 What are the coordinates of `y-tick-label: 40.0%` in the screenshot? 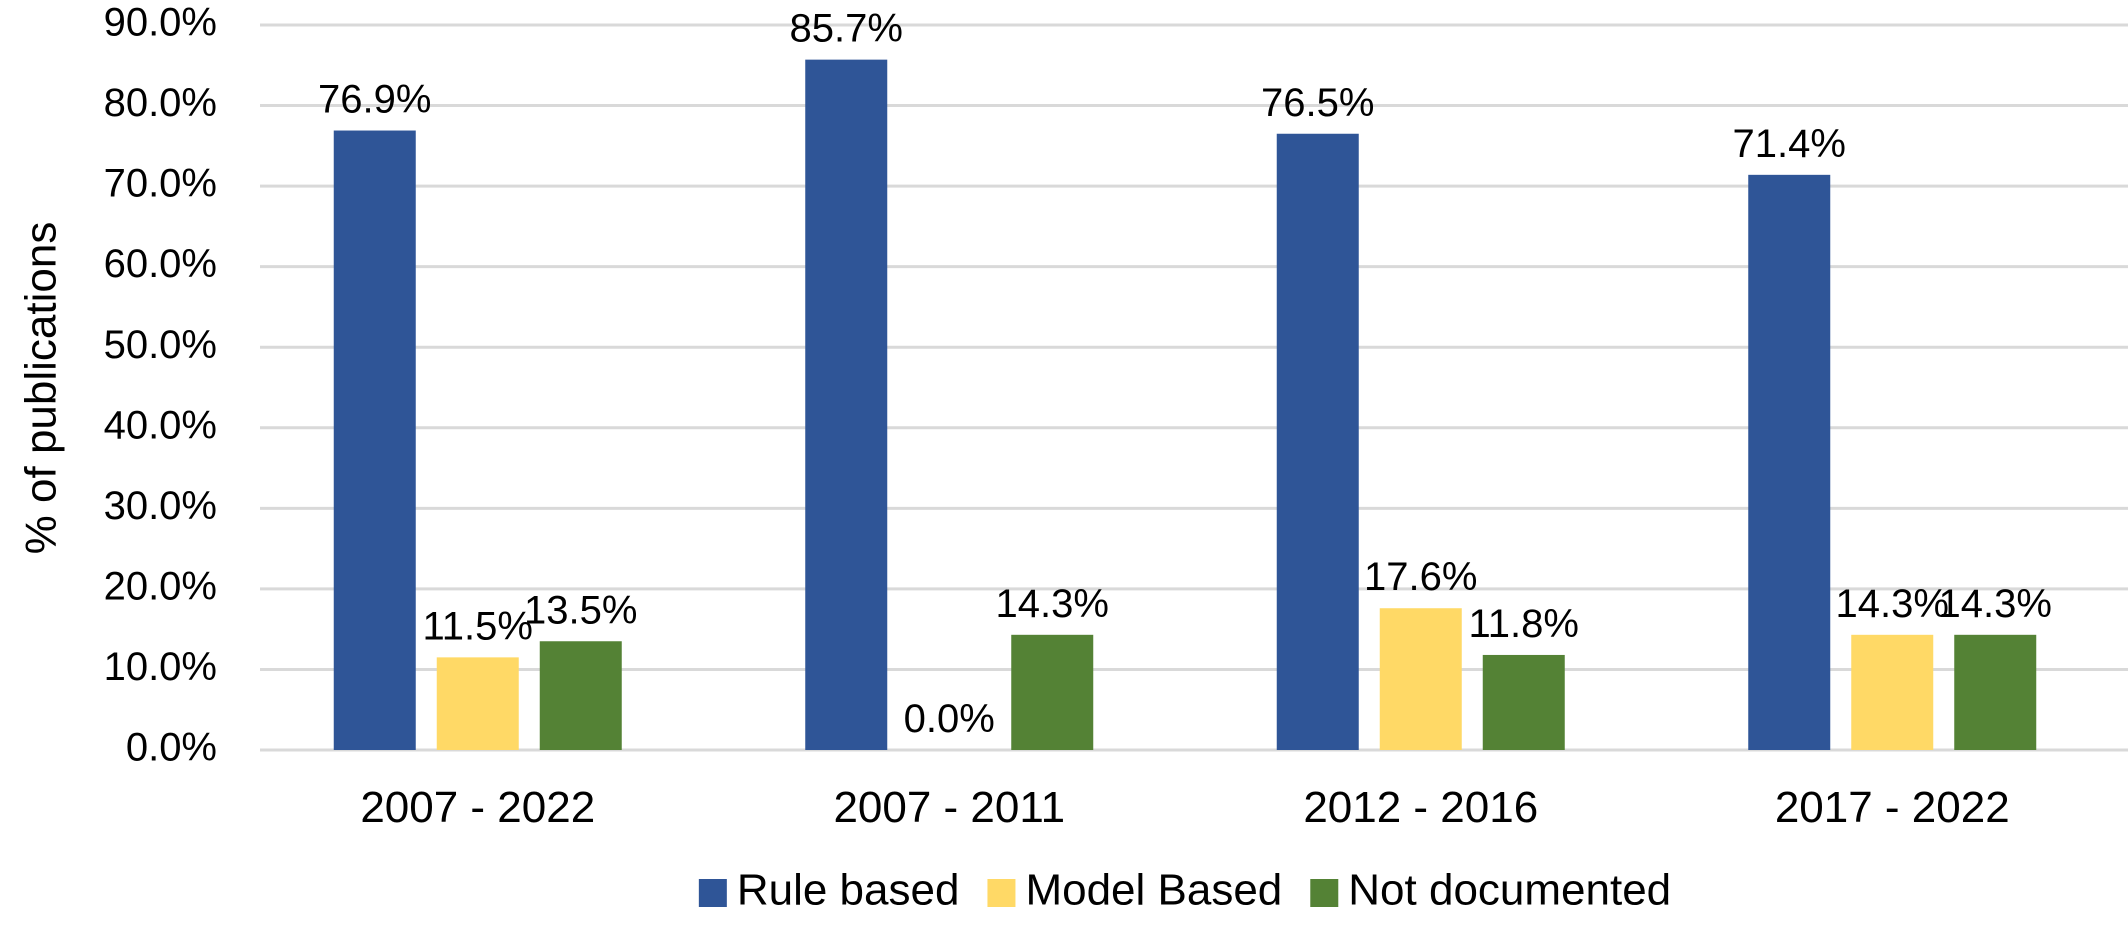 It's located at (160, 425).